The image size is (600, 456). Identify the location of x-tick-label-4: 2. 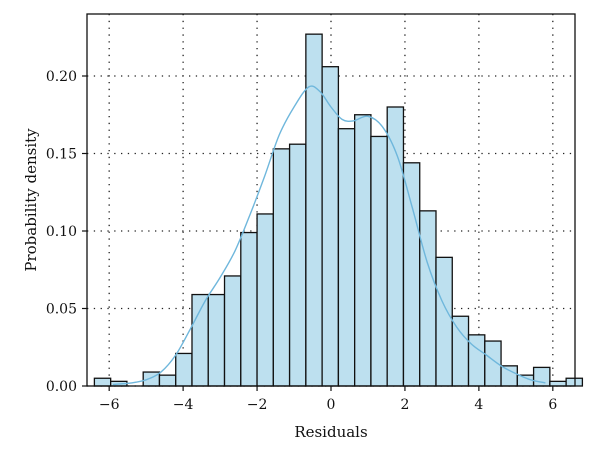
(404, 405).